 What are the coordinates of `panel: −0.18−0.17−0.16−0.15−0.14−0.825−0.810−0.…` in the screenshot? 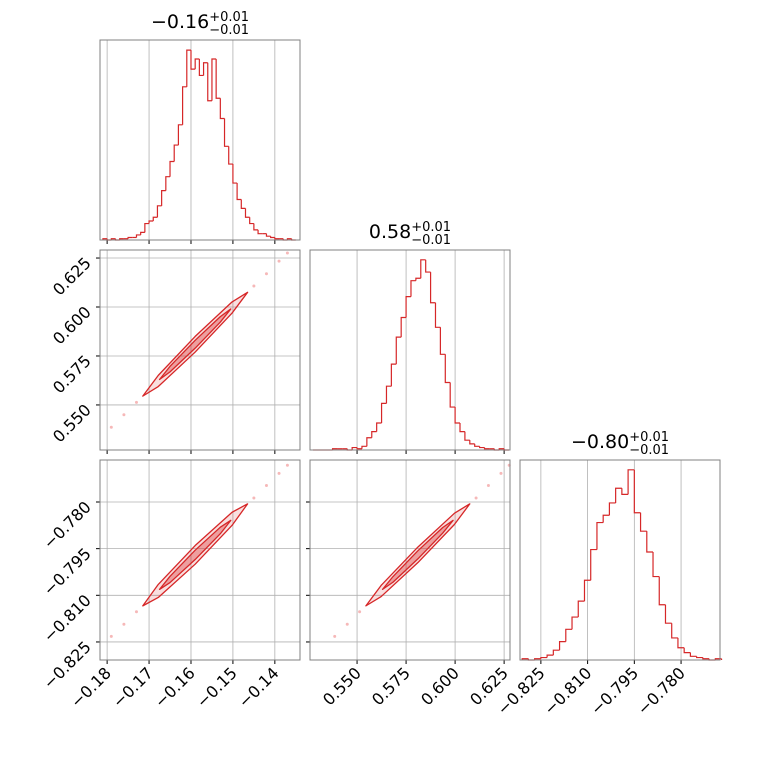 It's located at (170, 585).